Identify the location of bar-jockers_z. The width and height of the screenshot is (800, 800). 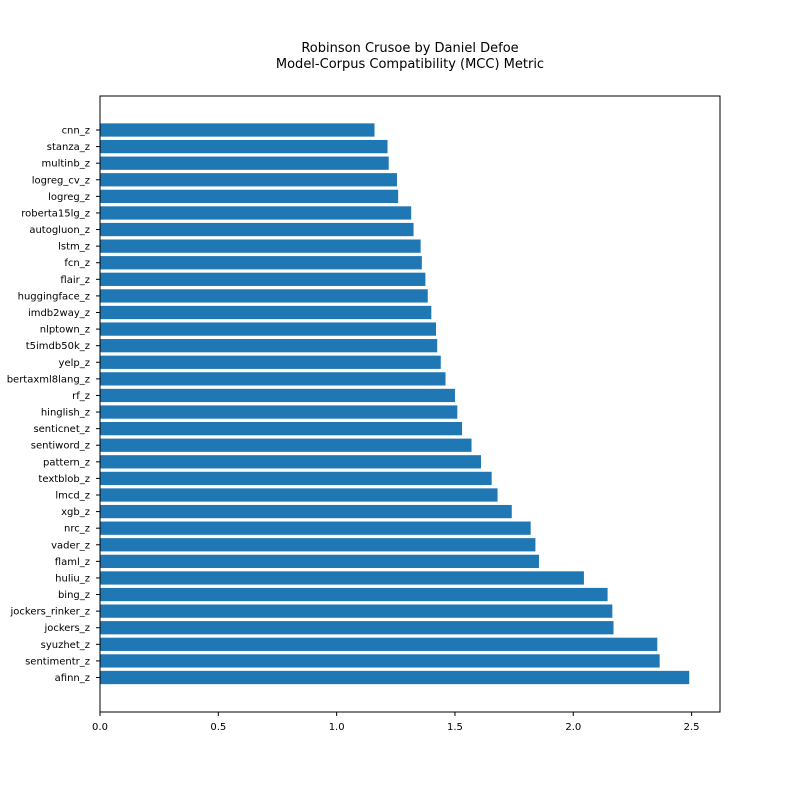
(357, 628).